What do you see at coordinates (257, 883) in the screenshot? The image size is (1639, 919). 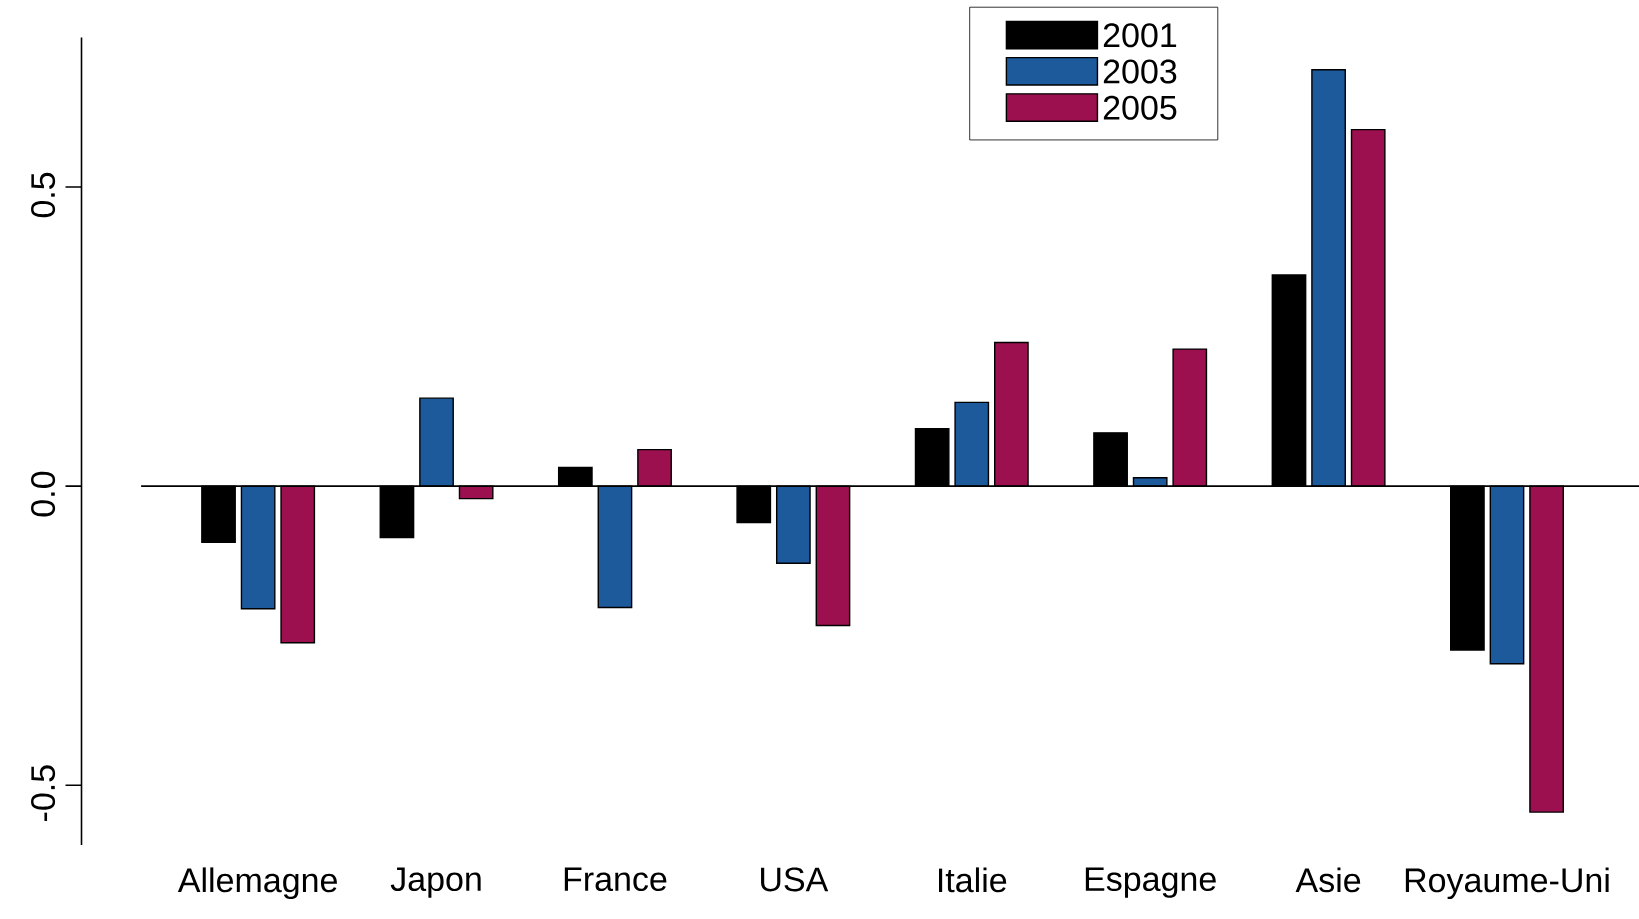 I see `x-tick-label: Allemagne` at bounding box center [257, 883].